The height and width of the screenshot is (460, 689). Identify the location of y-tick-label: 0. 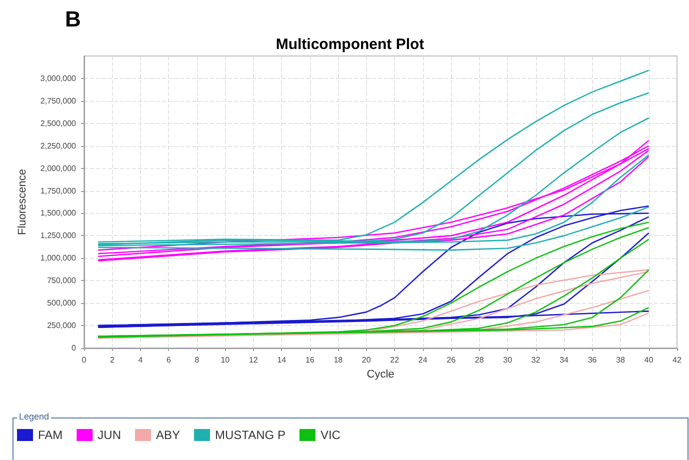
(74, 348).